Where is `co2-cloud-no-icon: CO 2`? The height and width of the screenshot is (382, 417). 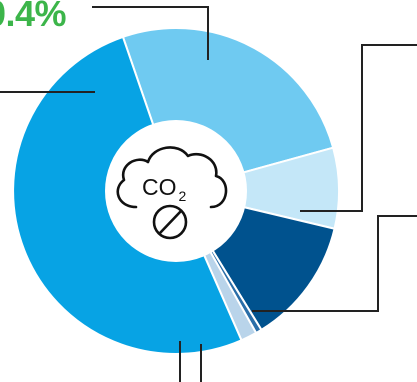
co2-cloud-no-icon: CO 2 is located at coordinates (172, 193).